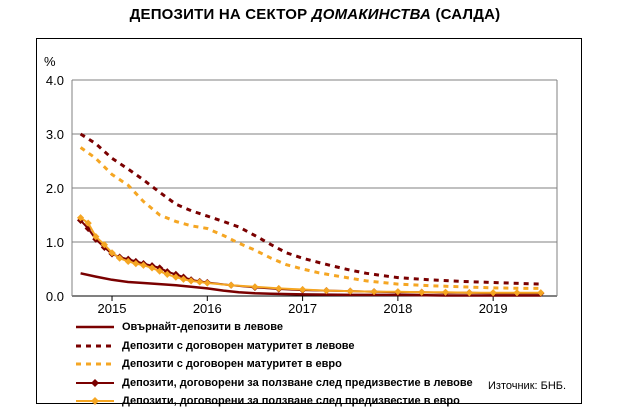 Image resolution: width=630 pixels, height=416 pixels. Describe the element at coordinates (202, 327) in the screenshot. I see `legend-label: Овърнайт-депозити в левове` at that location.